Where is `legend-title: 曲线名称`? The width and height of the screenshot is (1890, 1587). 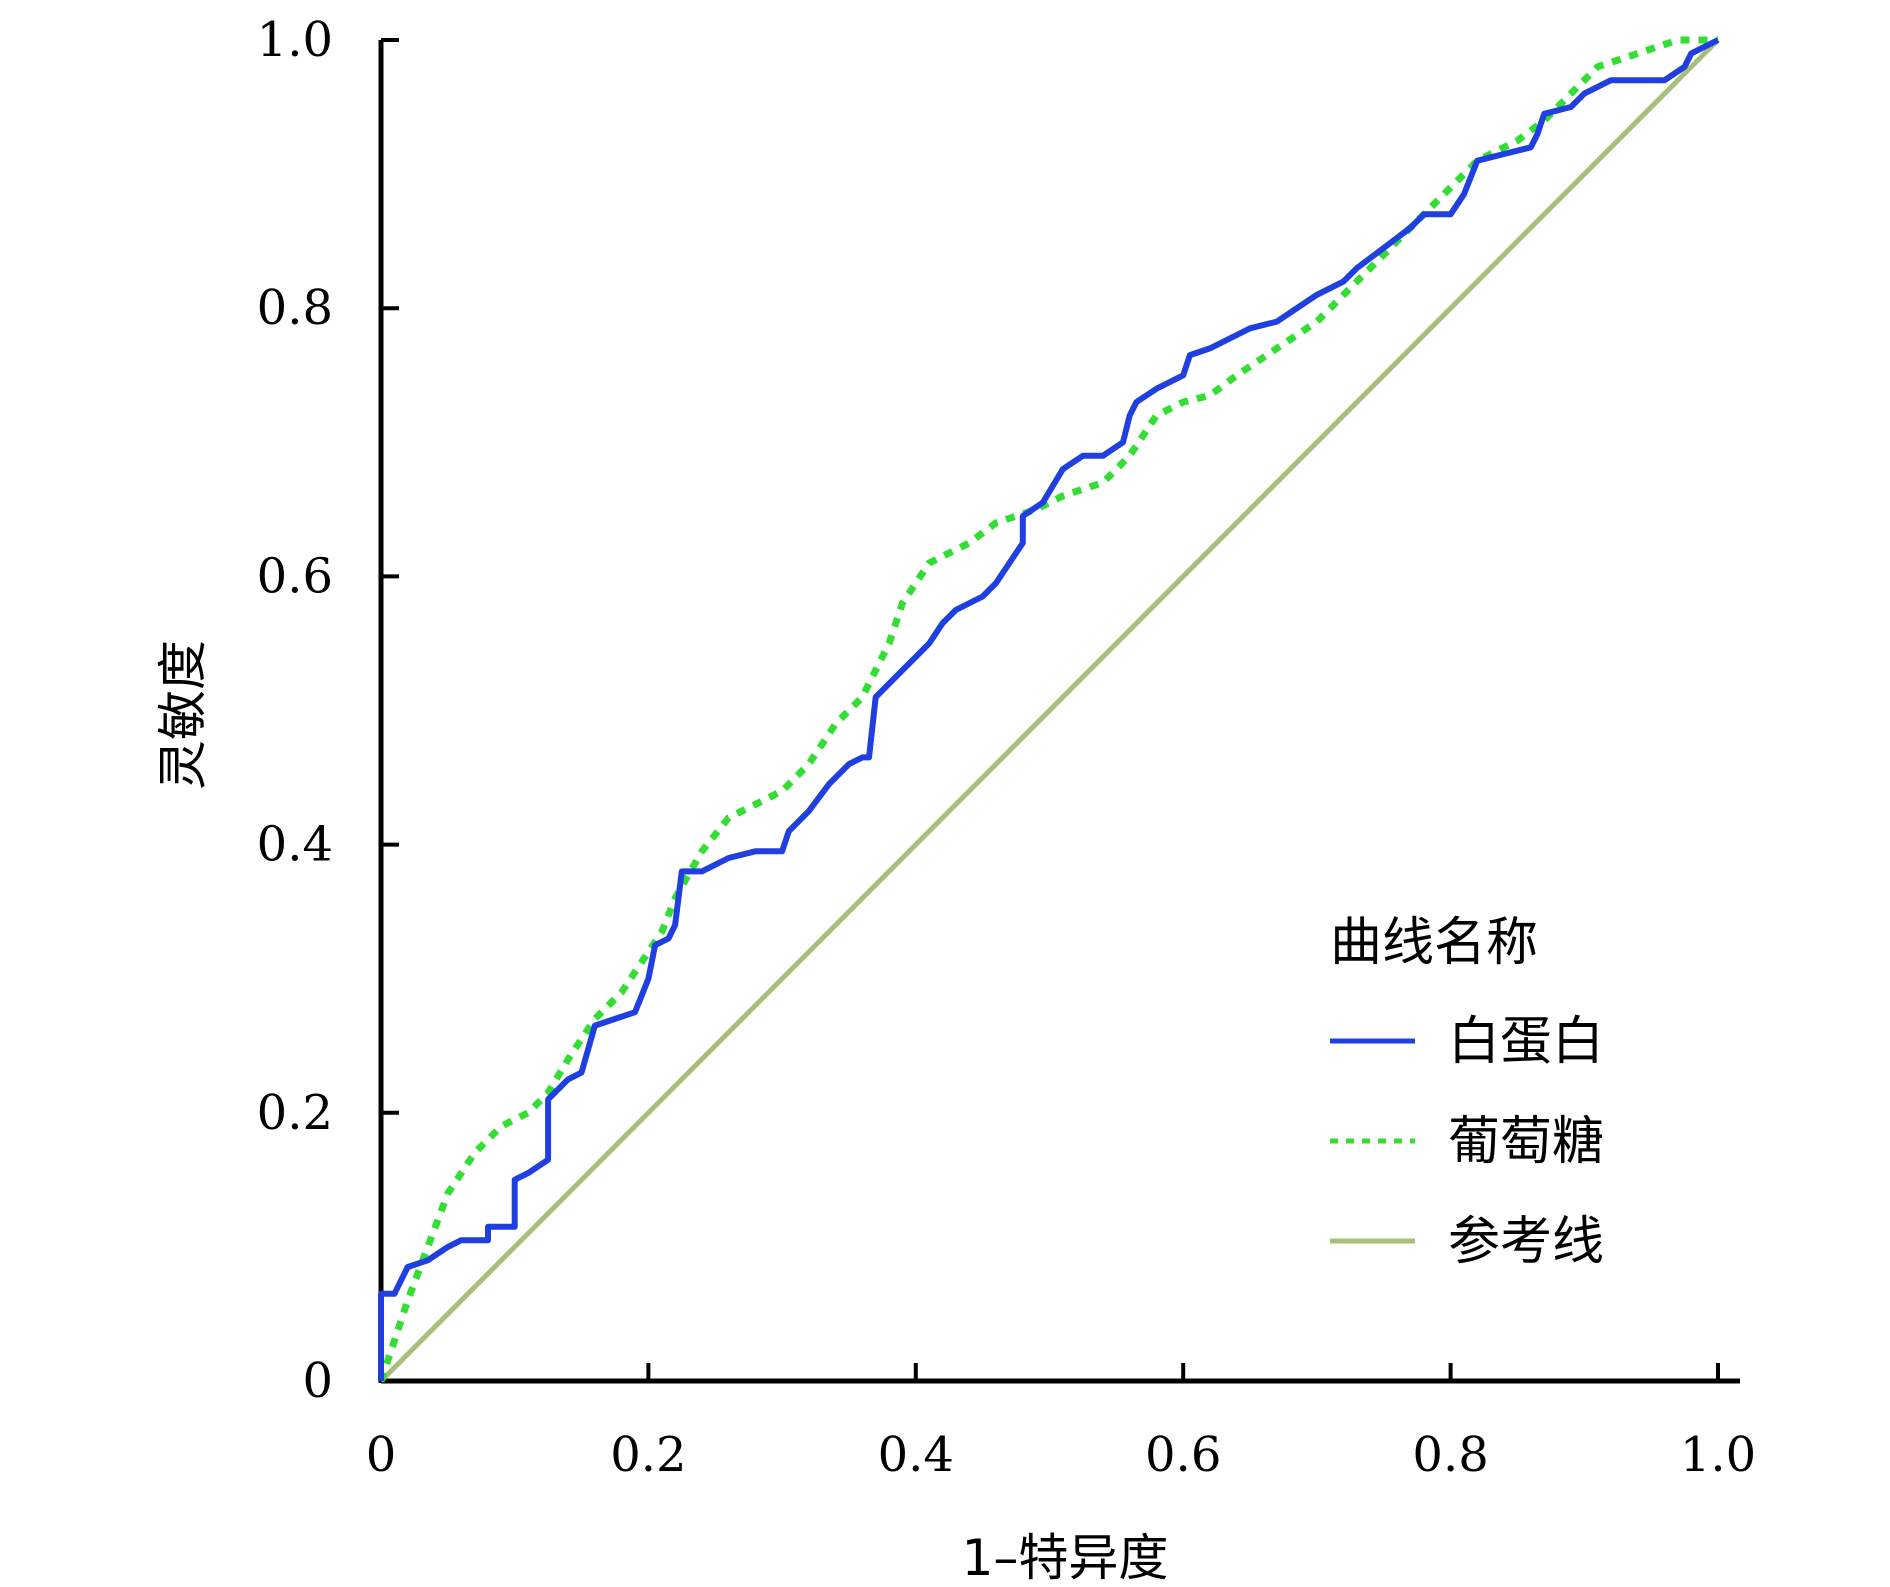
legend-title: 曲线名称 is located at coordinates (1434, 943).